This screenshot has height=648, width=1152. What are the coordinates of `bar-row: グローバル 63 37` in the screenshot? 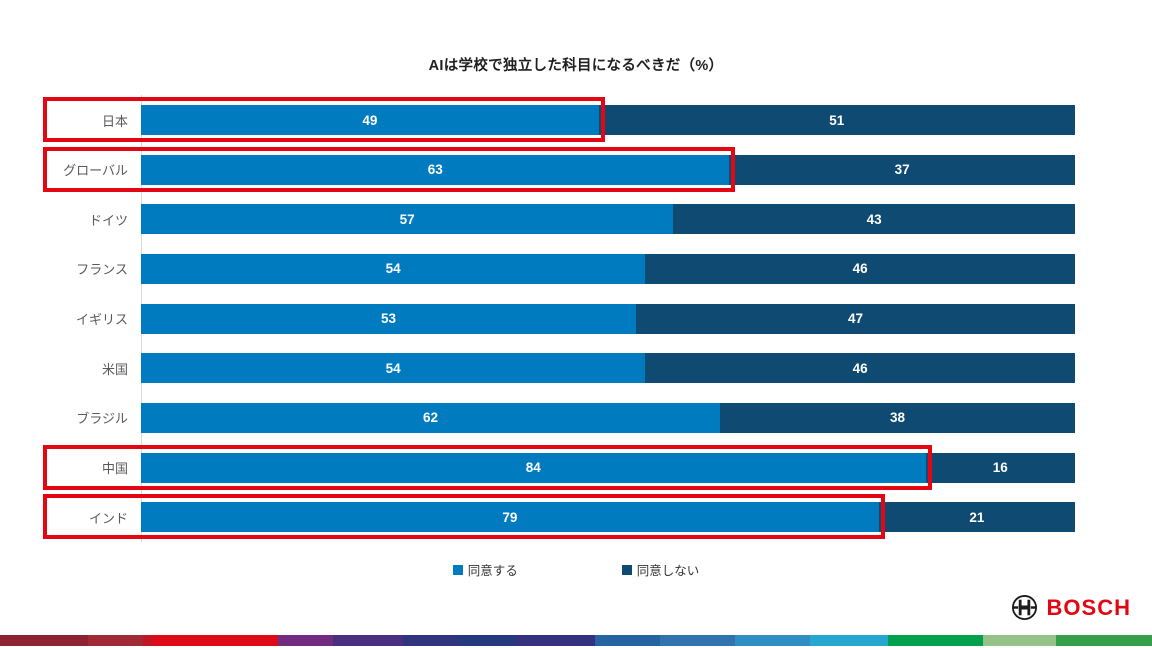 It's located at (540, 169).